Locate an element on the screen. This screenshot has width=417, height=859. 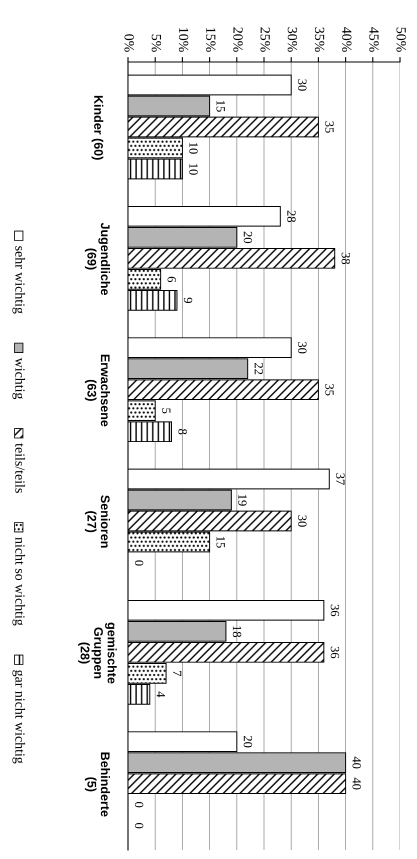
data-label: 38 is located at coordinates (346, 258).